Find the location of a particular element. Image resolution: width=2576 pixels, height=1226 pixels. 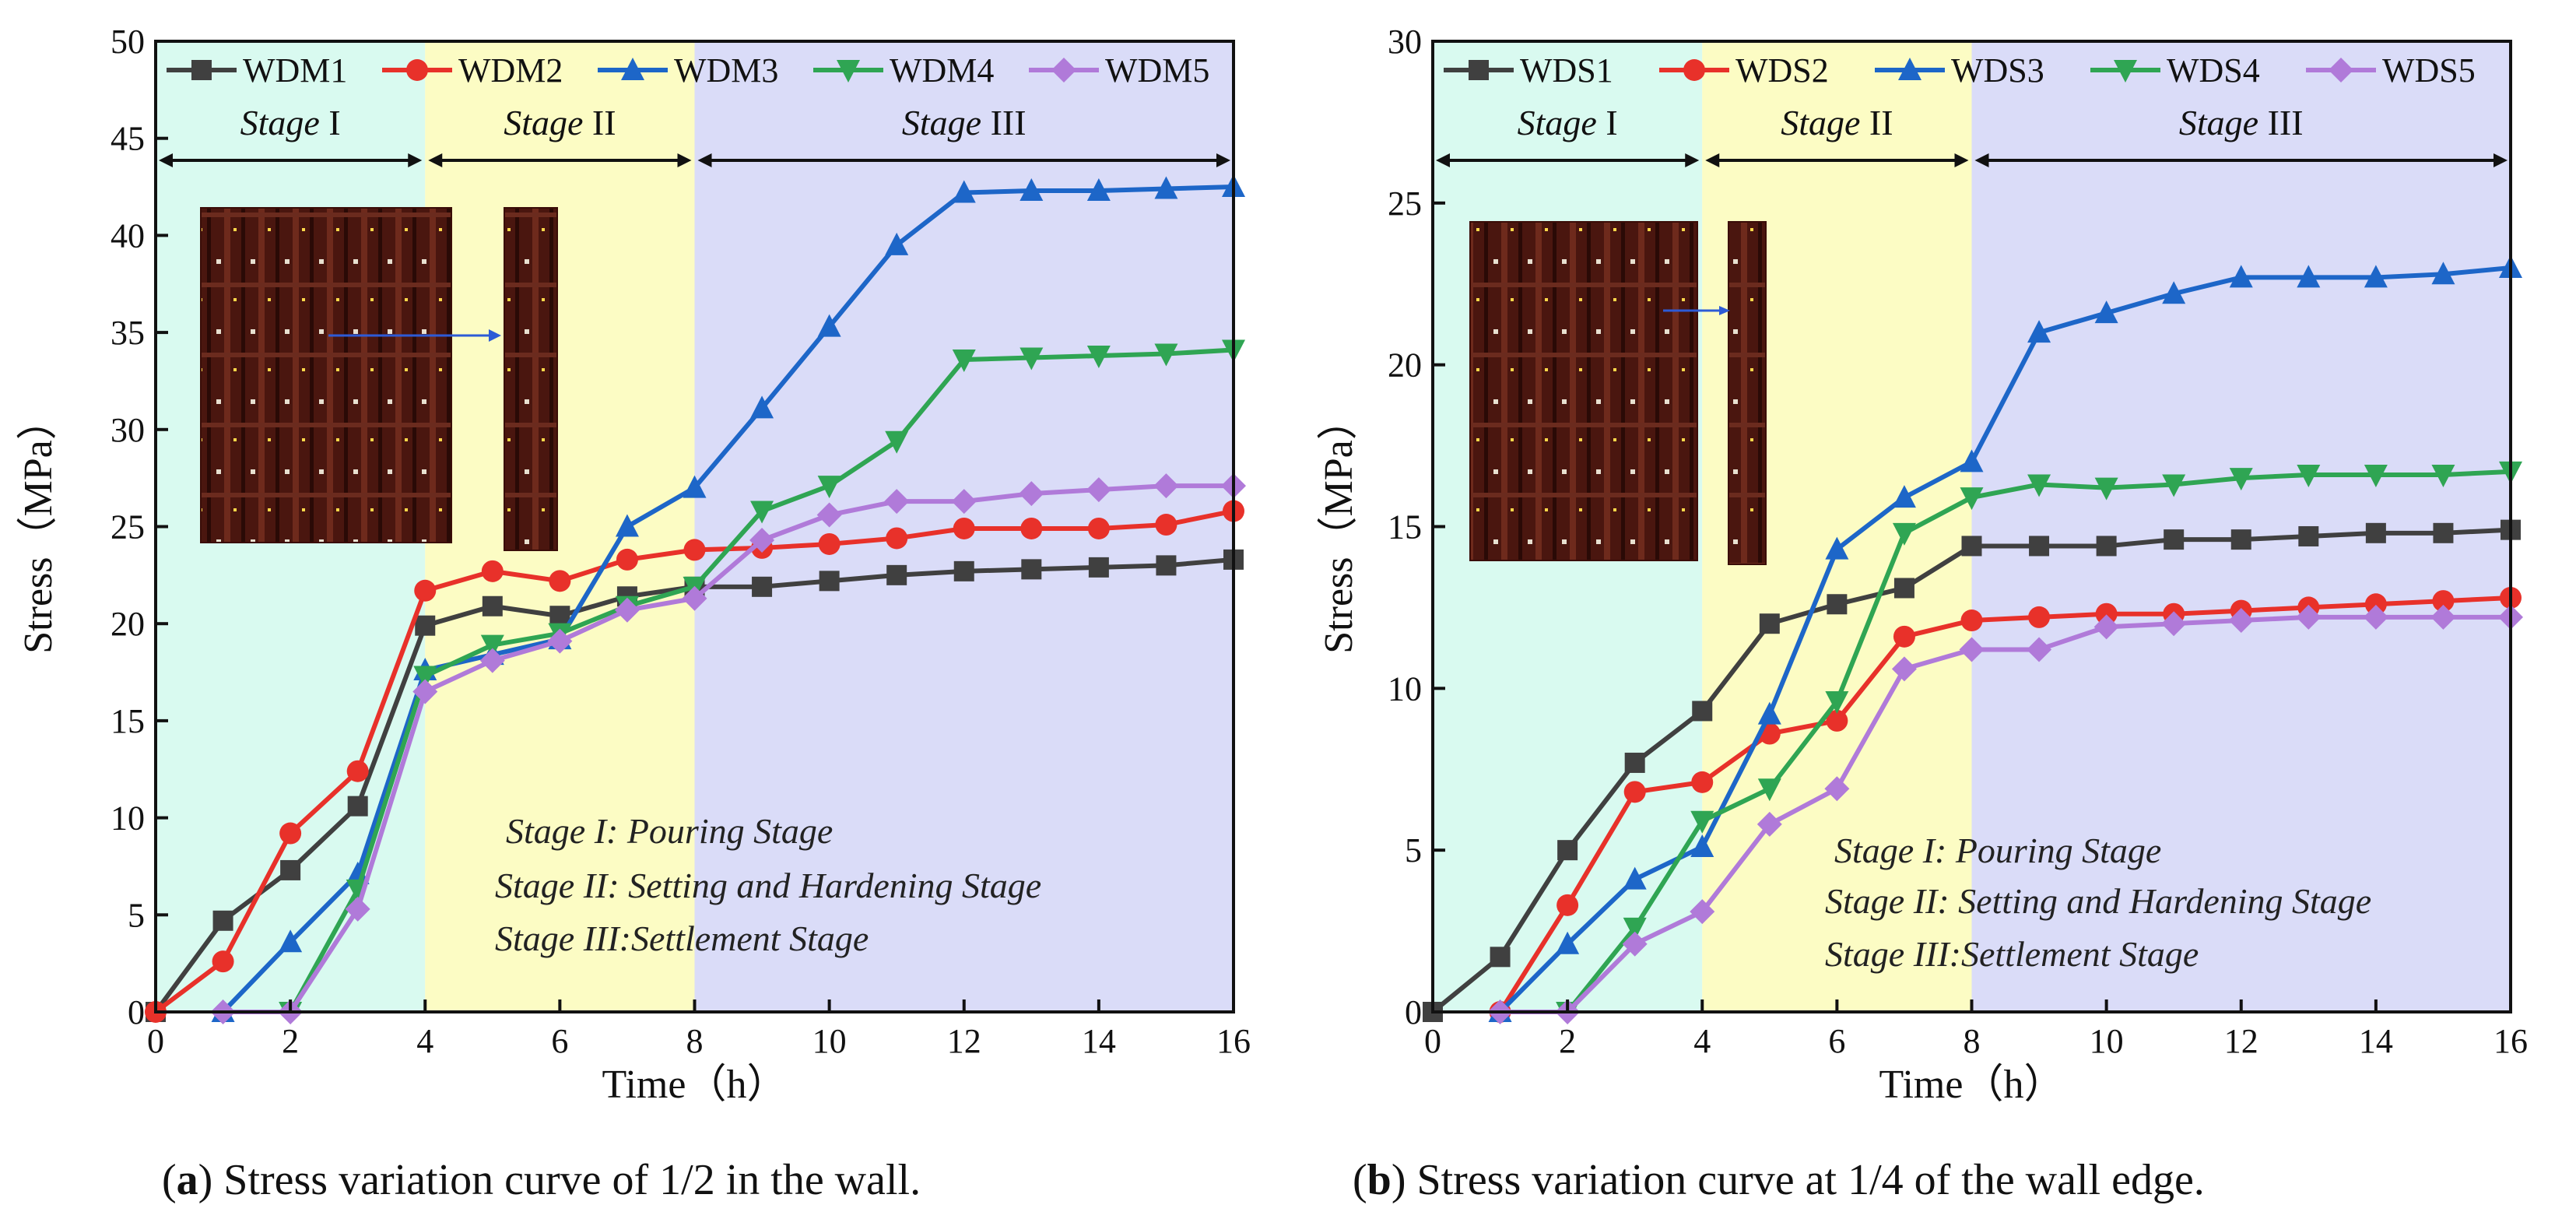

legend-marker-WDS1 is located at coordinates (1479, 70).